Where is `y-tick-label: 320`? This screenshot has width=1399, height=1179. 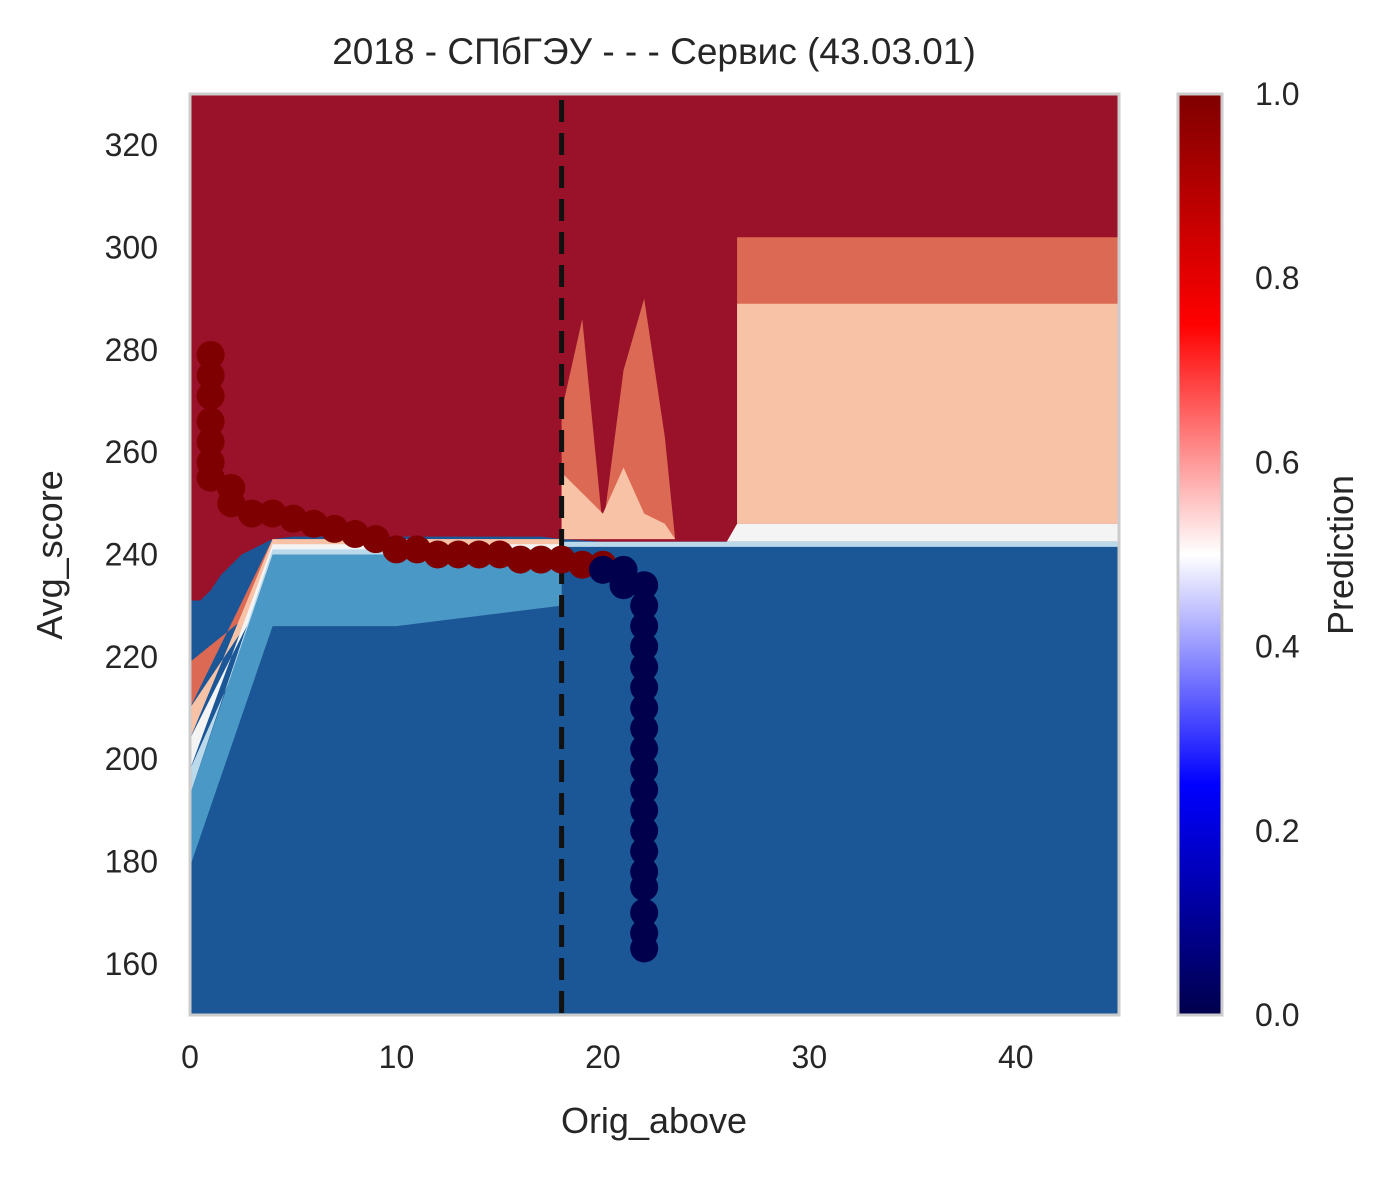
y-tick-label: 320 is located at coordinates (131, 145).